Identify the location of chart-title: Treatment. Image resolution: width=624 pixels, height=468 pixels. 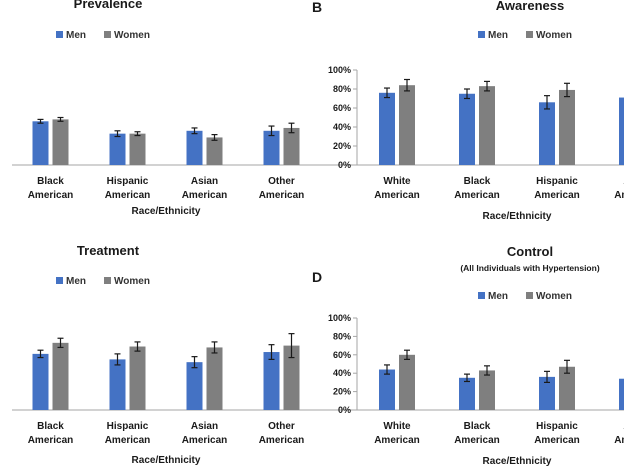
(108, 250).